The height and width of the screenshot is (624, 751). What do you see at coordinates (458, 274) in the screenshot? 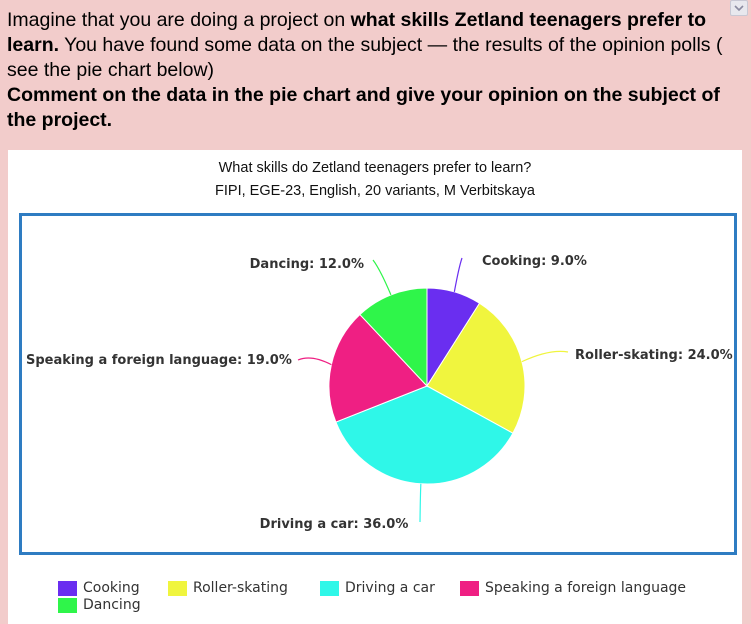
I see `leader-line-cooking` at bounding box center [458, 274].